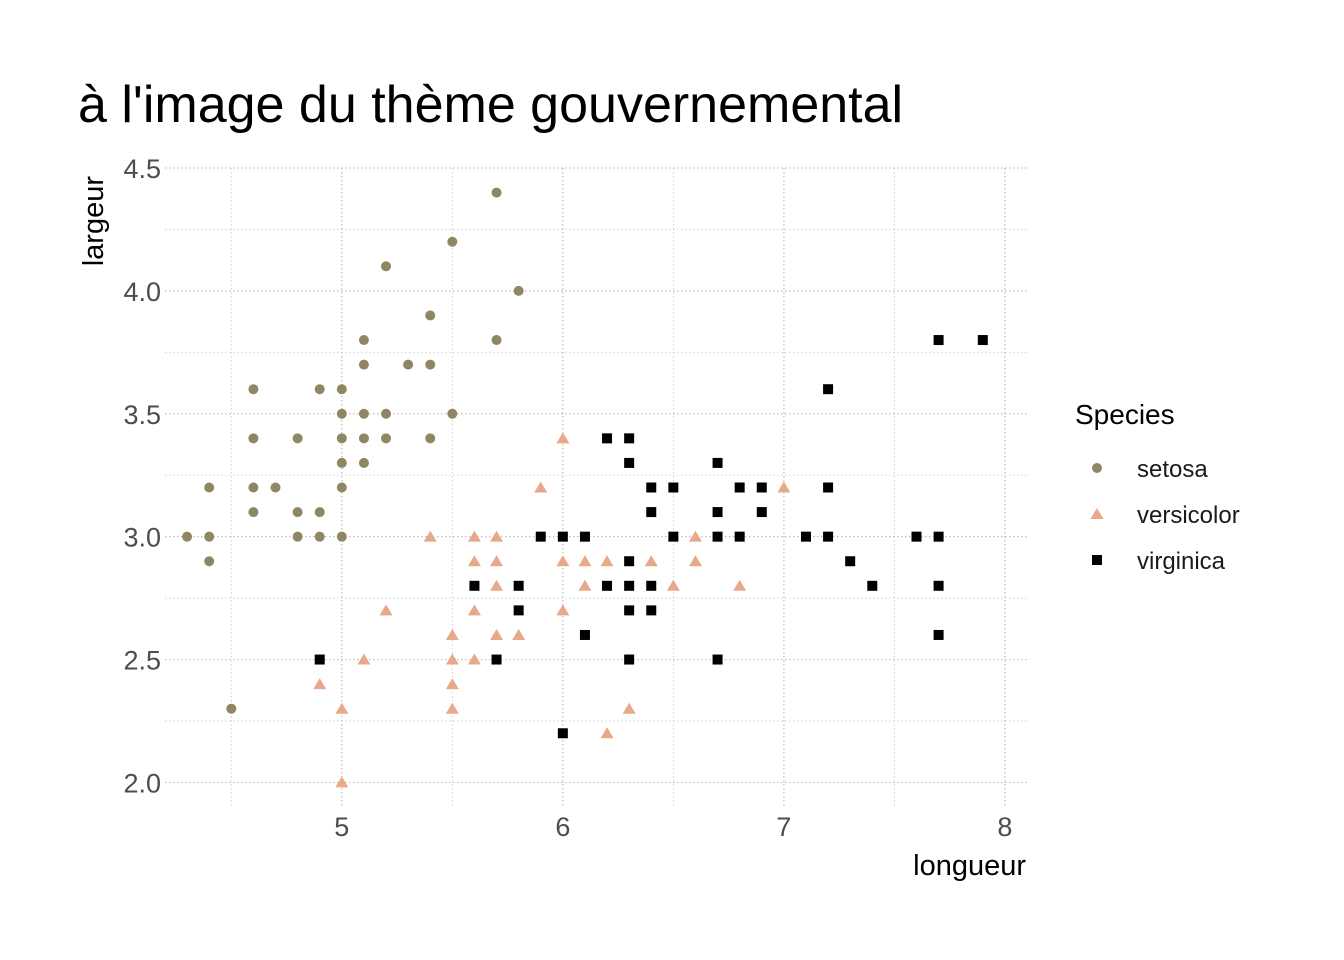  Describe the element at coordinates (142, 538) in the screenshot. I see `y-tick-label: 3.0` at that location.